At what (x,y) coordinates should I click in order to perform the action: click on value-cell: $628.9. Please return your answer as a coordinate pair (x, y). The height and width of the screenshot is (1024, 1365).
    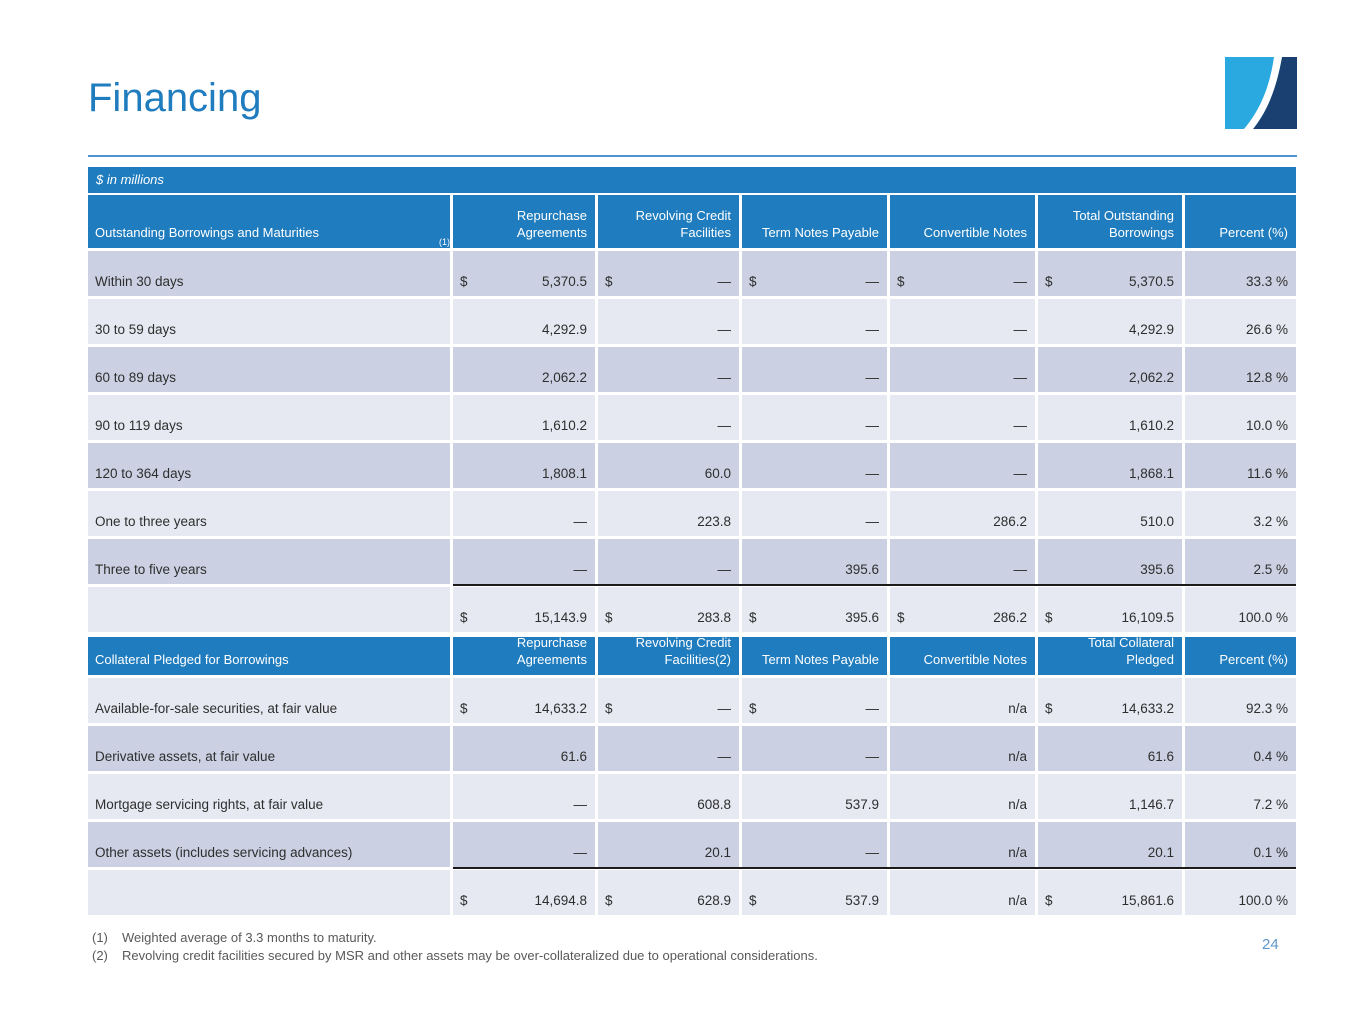
    Looking at the image, I should click on (668, 892).